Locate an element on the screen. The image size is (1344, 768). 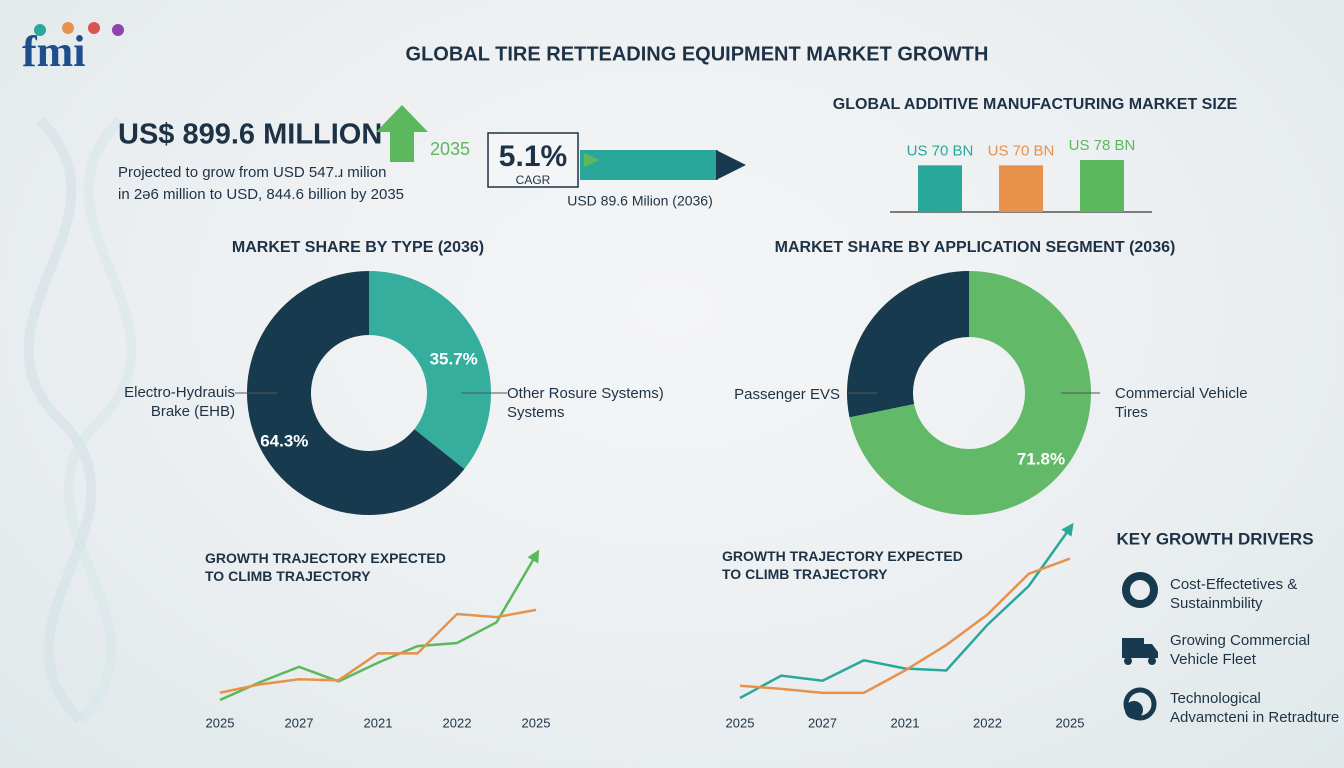
value-label: 71.8% is located at coordinates (1041, 458).